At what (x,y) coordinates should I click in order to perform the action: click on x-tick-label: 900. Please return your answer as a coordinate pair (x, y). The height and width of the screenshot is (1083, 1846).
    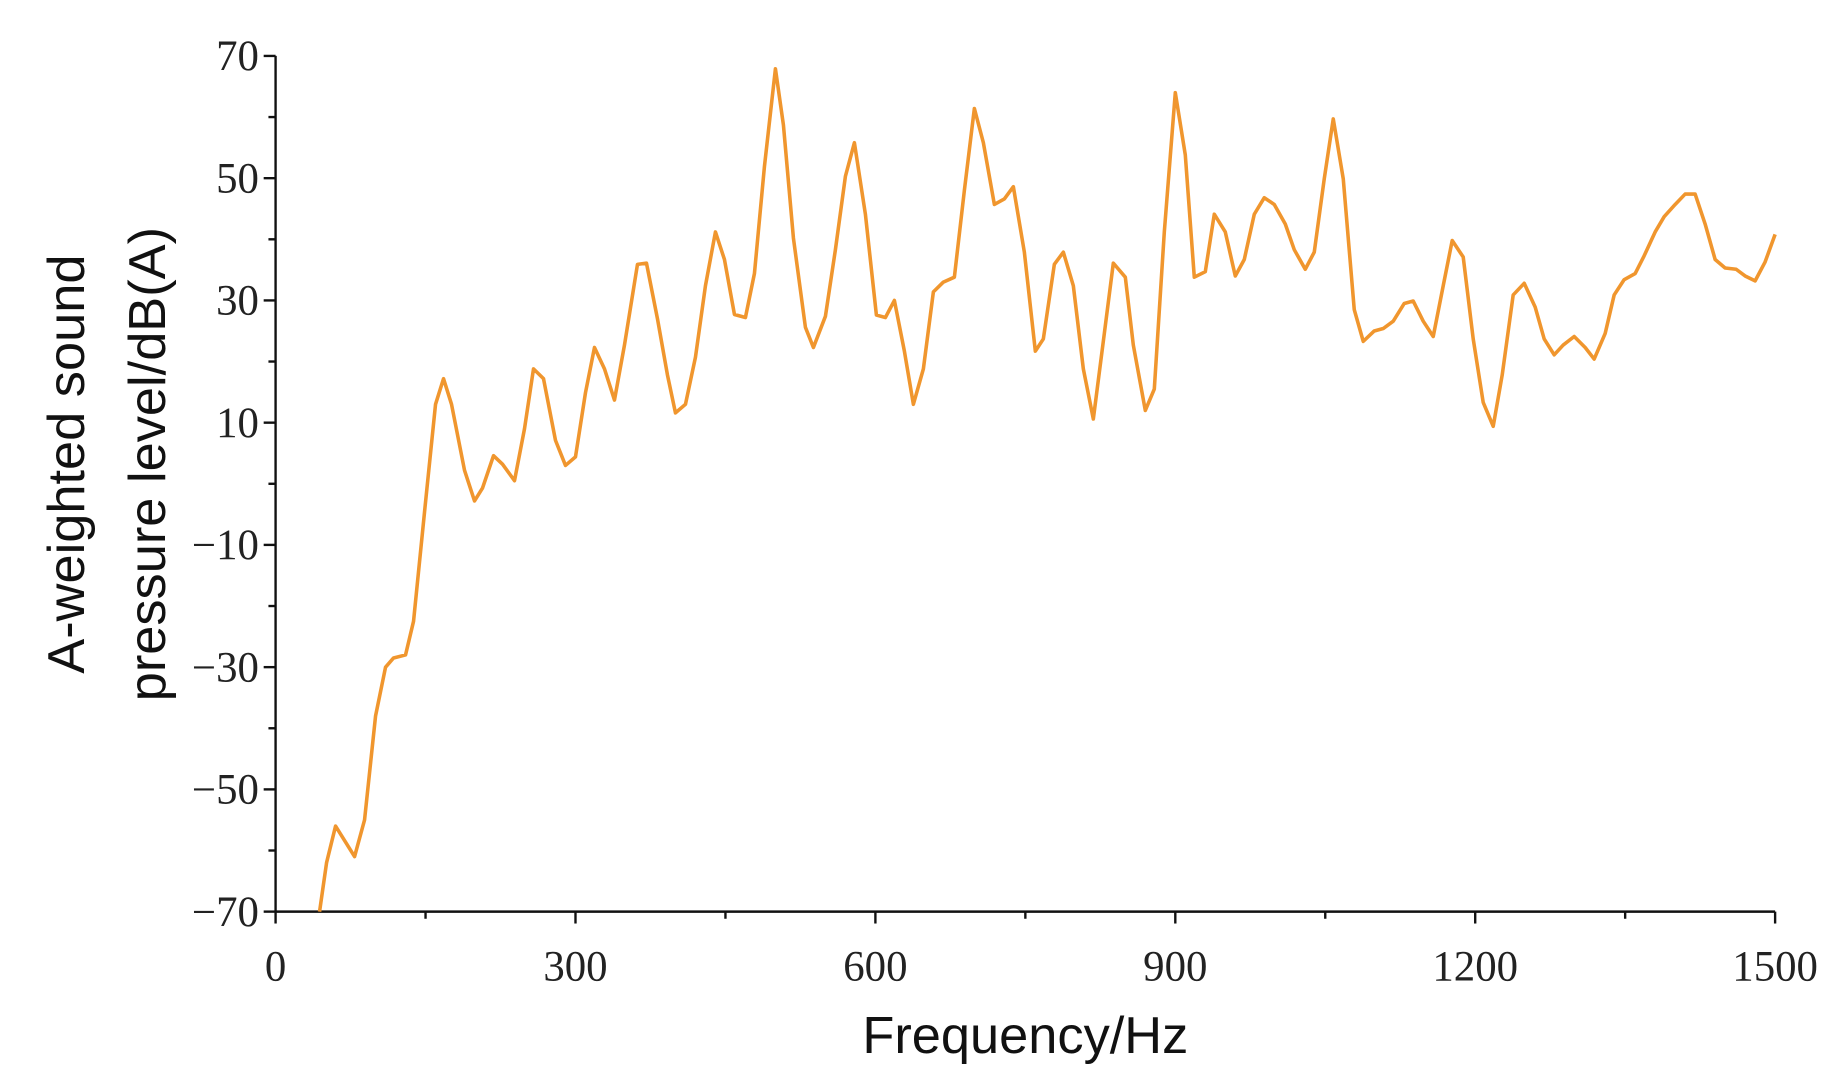
    Looking at the image, I should click on (1175, 967).